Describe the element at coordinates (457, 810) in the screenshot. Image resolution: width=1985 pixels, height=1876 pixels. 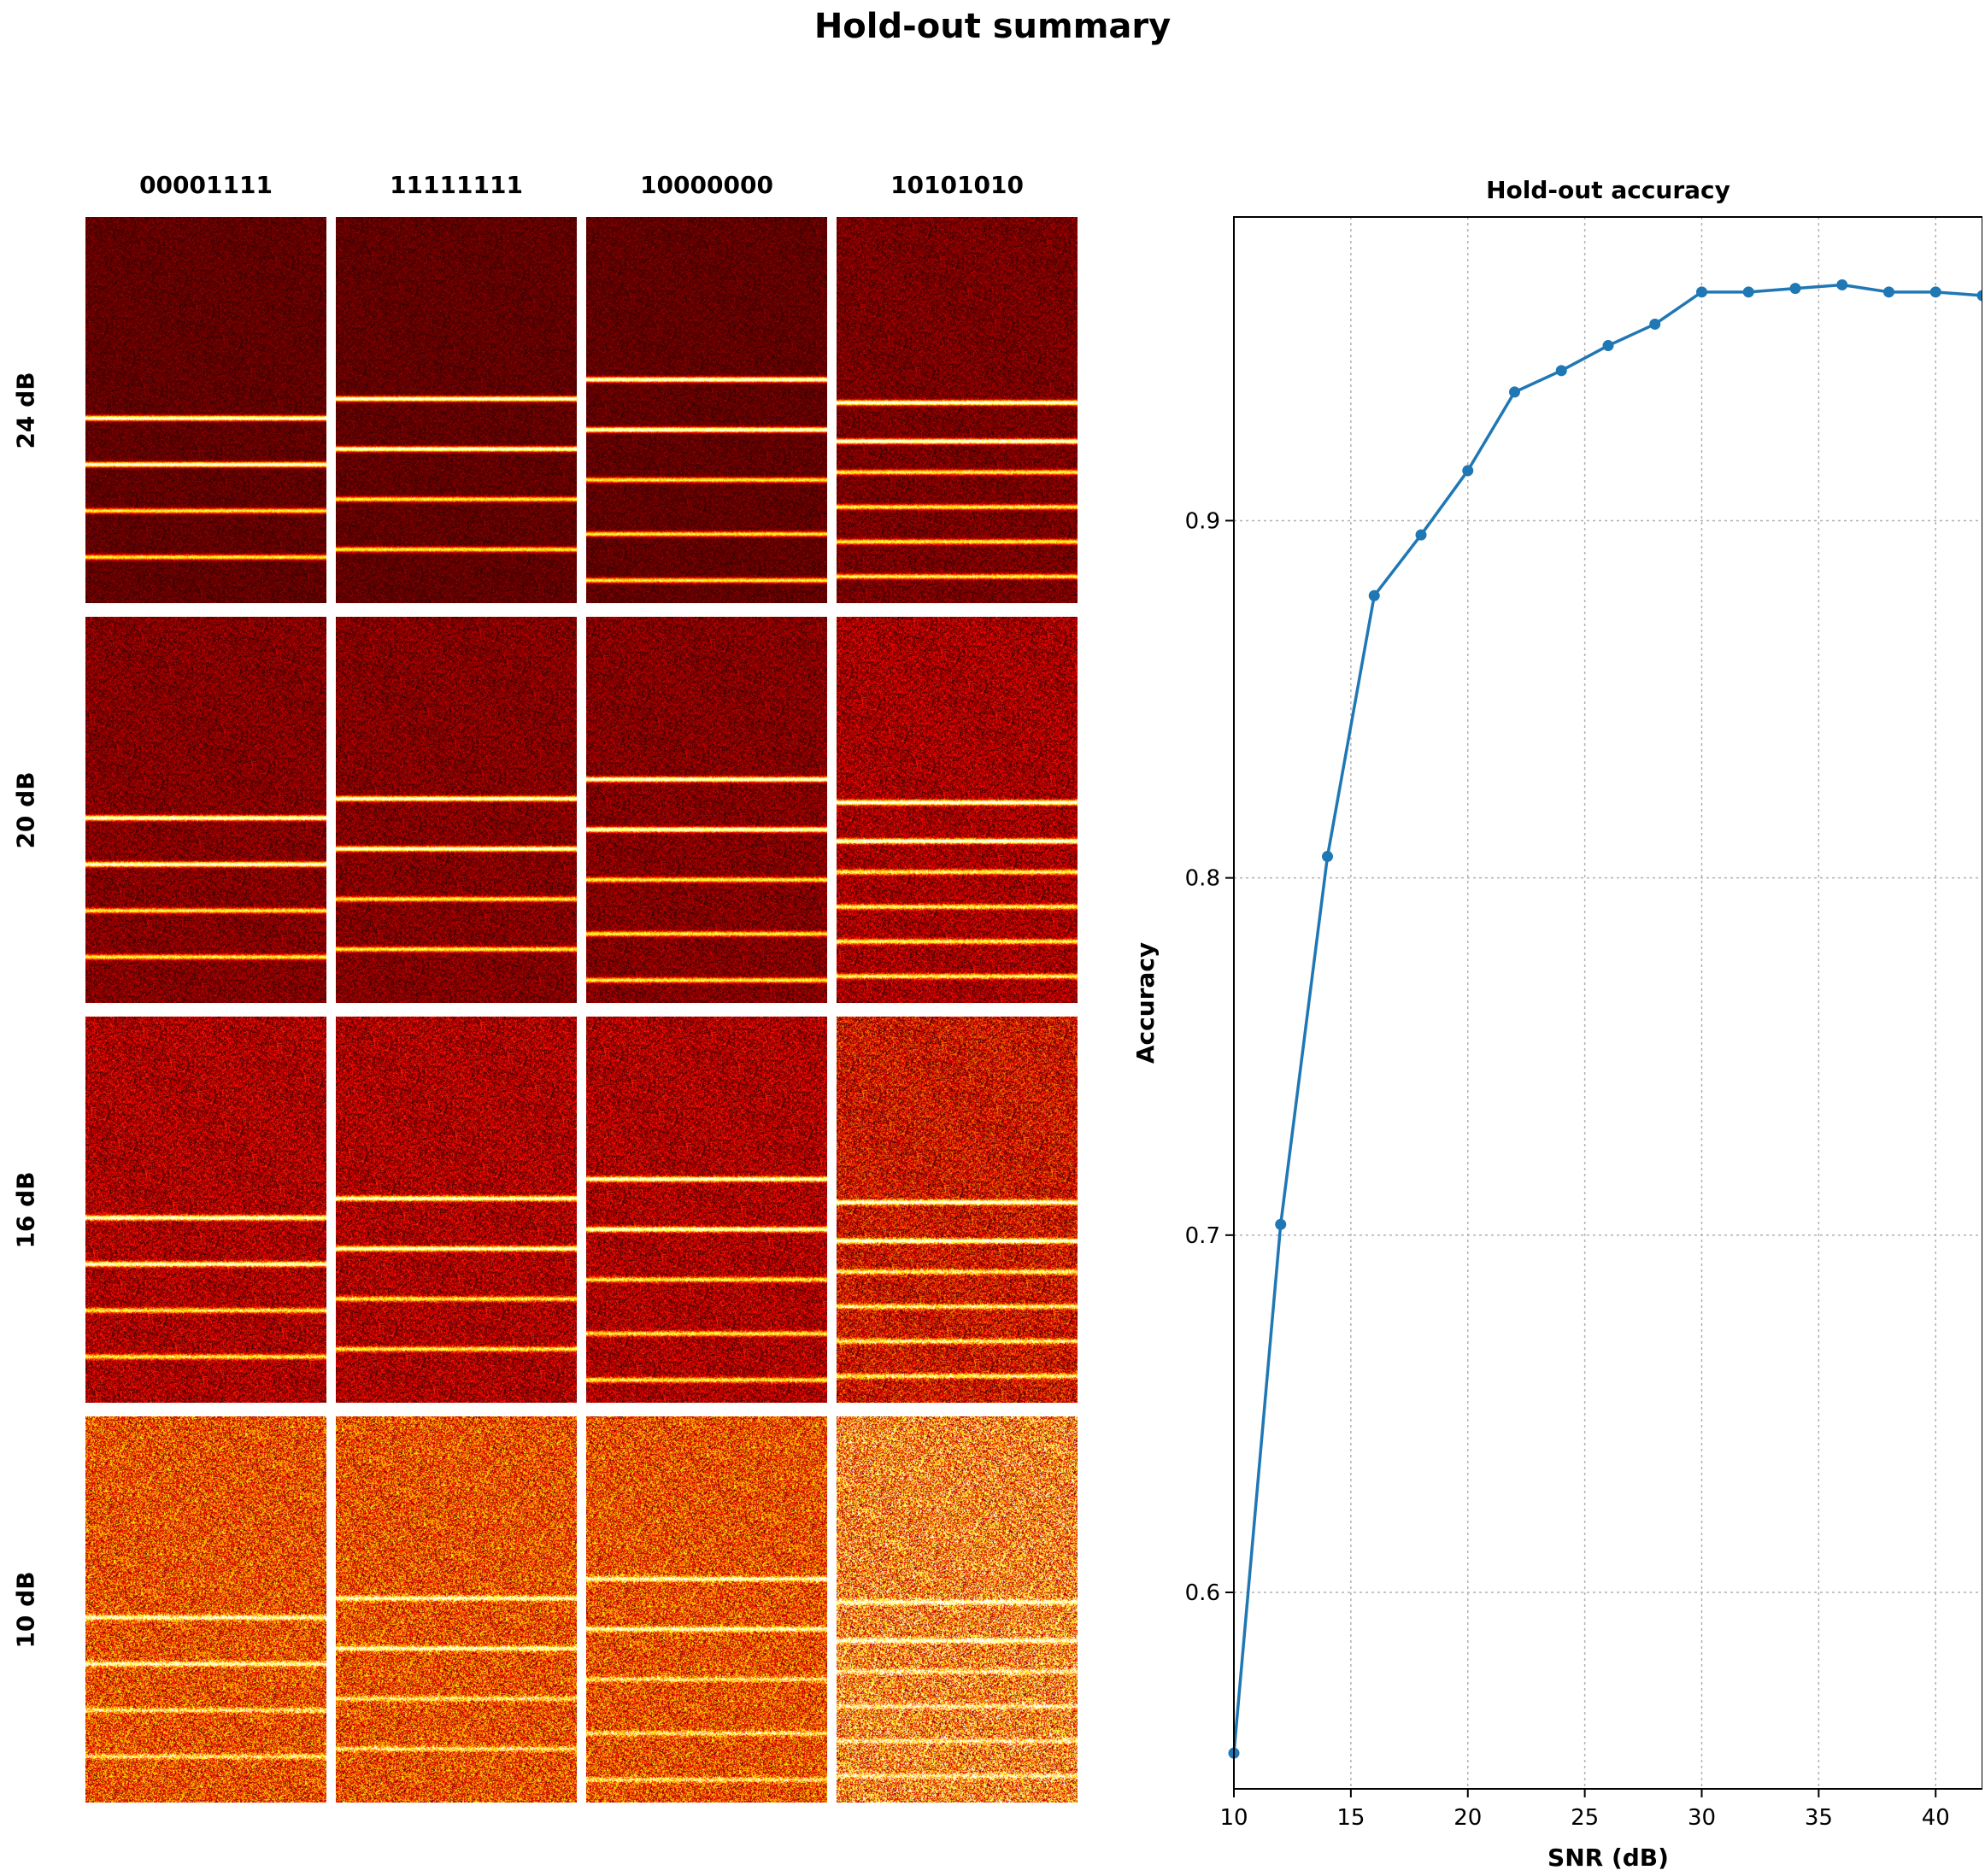
I see `spectrogram-tile-11111111-20-db` at that location.